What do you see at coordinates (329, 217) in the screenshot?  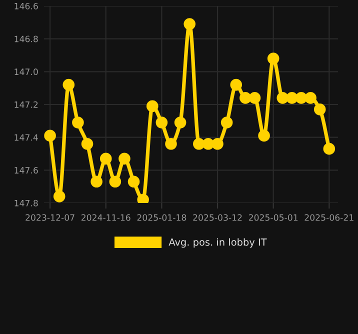 I see `x-tick-label: 2025-06-21` at bounding box center [329, 217].